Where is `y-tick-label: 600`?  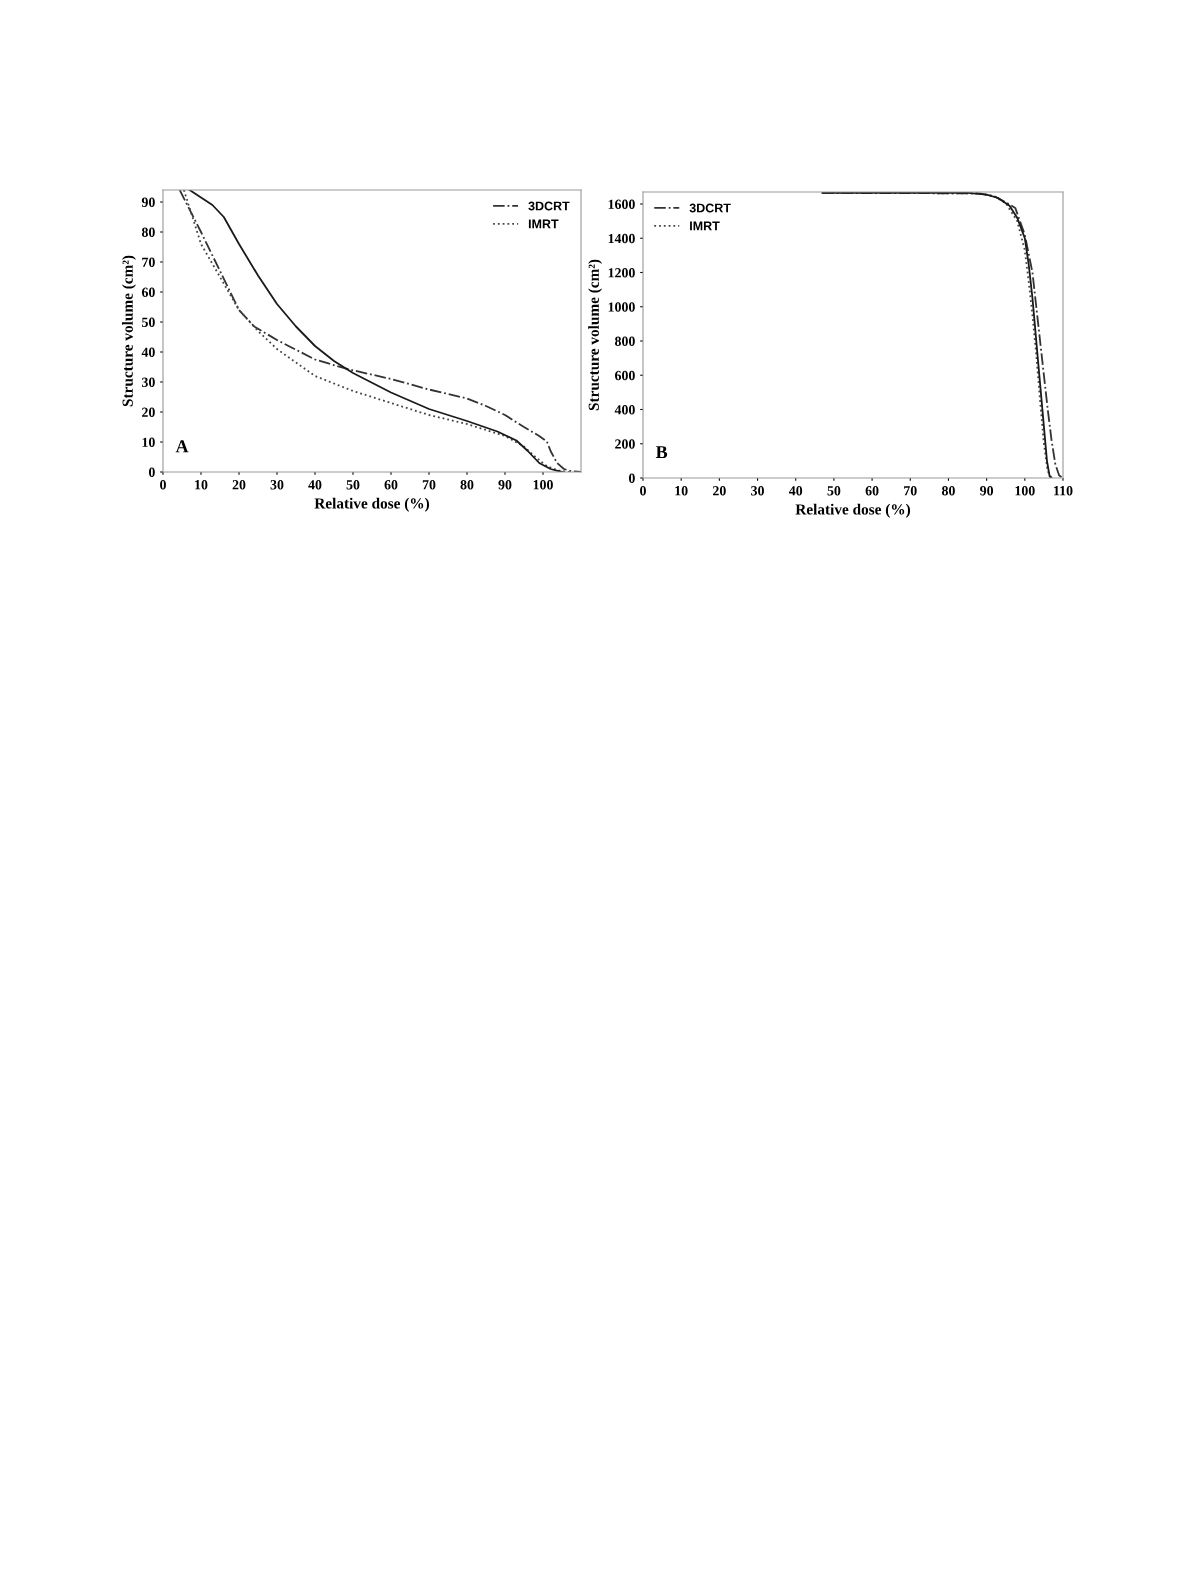
y-tick-label: 600 is located at coordinates (625, 375).